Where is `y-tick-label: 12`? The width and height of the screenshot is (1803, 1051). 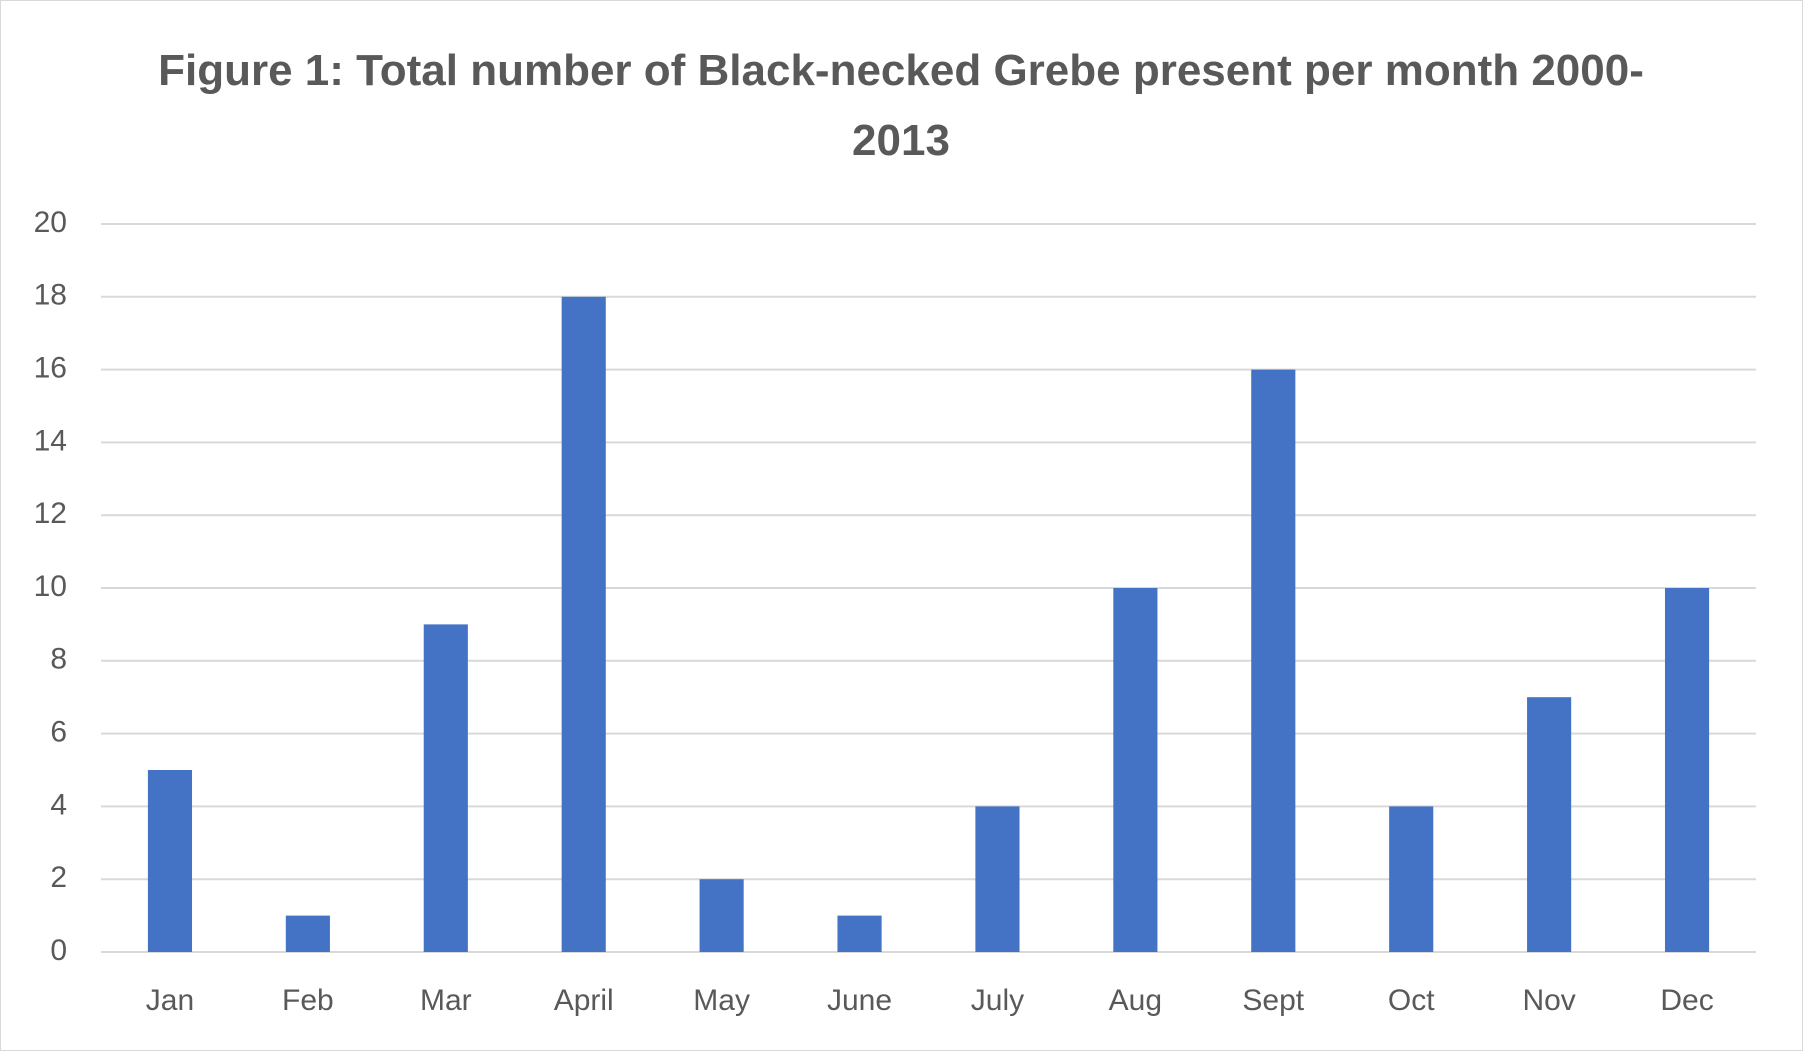
y-tick-label: 12 is located at coordinates (50, 513).